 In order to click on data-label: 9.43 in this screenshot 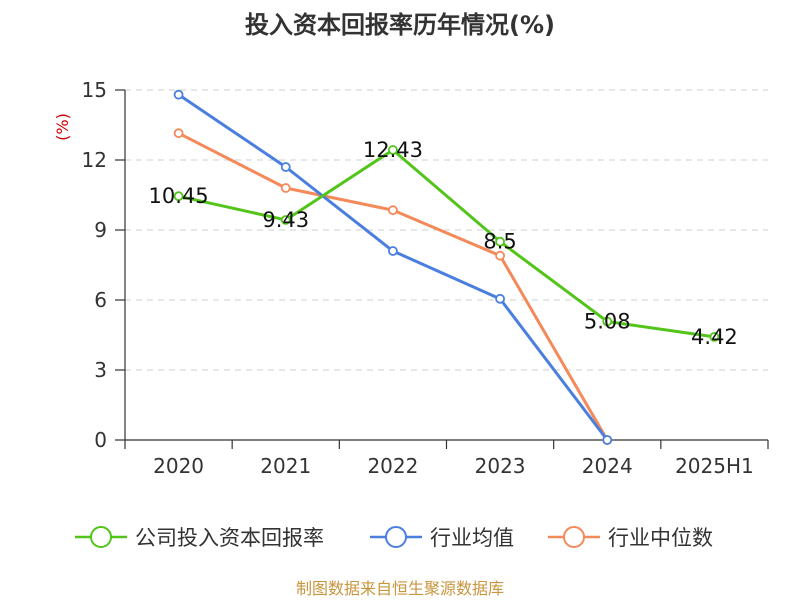, I will do `click(285, 220)`.